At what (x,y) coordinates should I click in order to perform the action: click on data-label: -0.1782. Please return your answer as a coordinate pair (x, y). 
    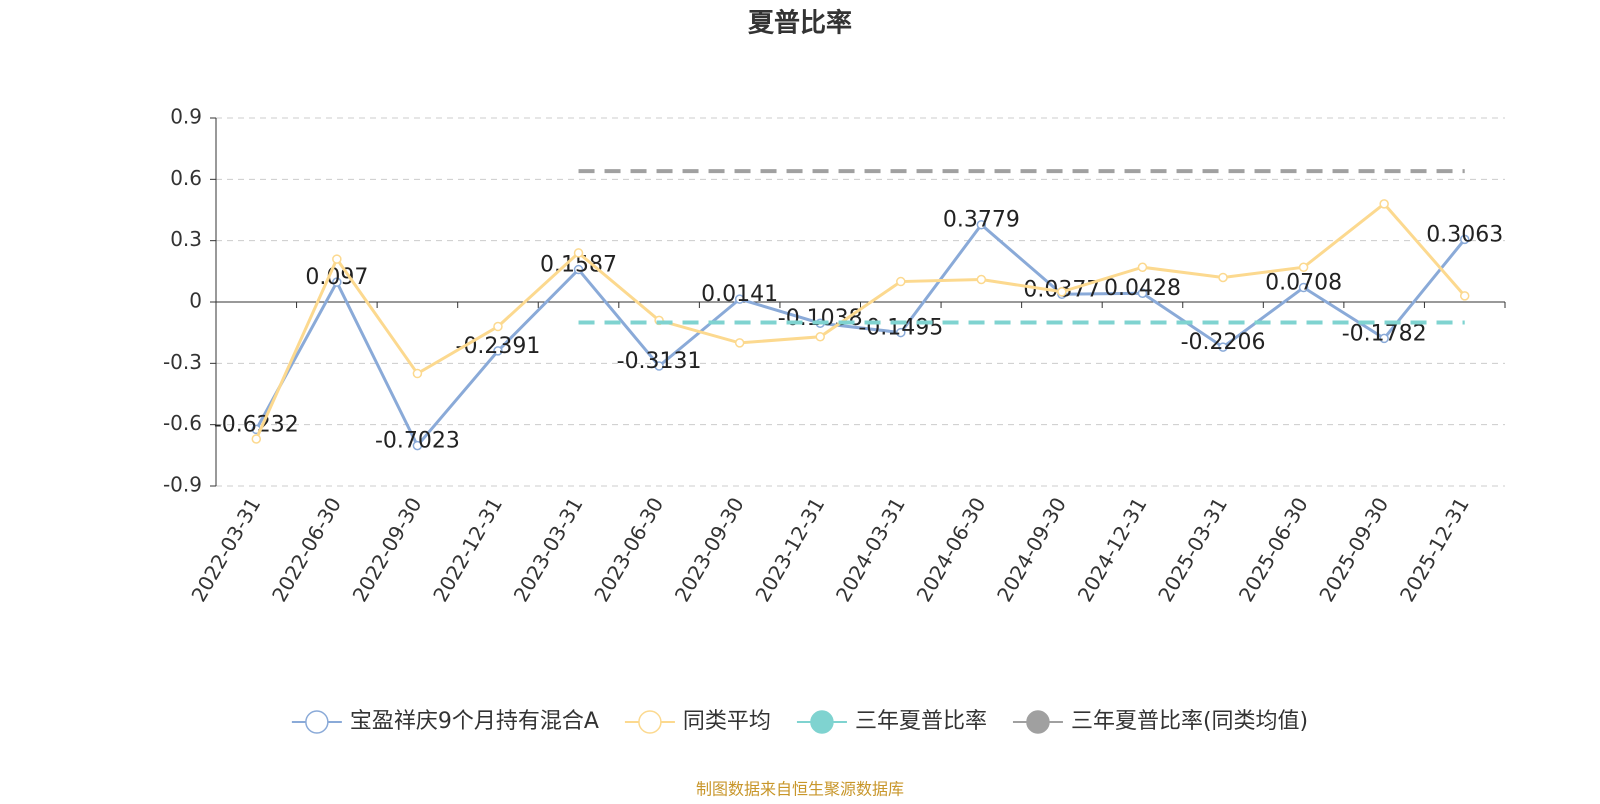
    Looking at the image, I should click on (1384, 333).